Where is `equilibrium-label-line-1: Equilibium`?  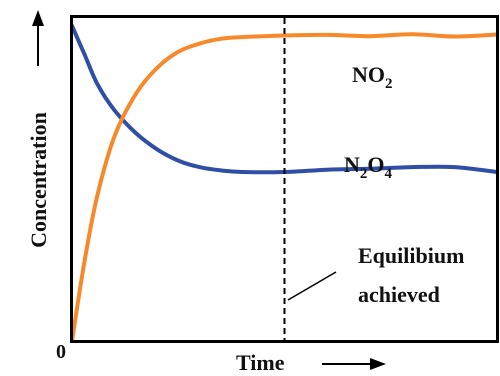
equilibrium-label-line-1: Equilibium is located at coordinates (411, 255).